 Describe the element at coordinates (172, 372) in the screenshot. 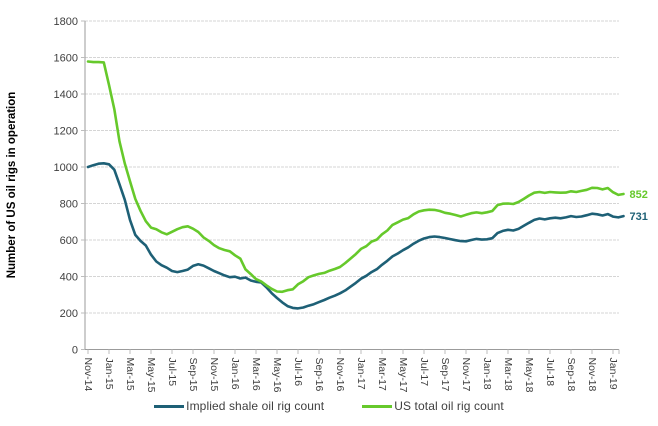

I see `x-axis-tick-label: Jul-15` at that location.